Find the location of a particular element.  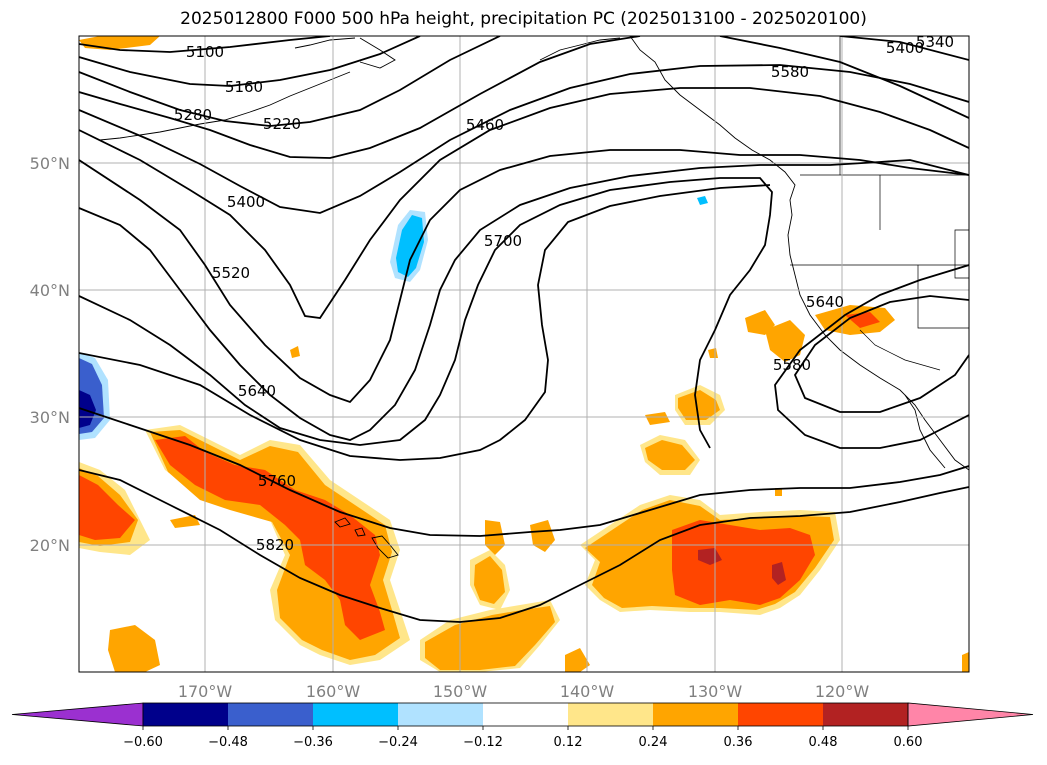

longitude-labels: 170°W 160°W 150°W 140°W 130°W 120°W is located at coordinates (524, 691).